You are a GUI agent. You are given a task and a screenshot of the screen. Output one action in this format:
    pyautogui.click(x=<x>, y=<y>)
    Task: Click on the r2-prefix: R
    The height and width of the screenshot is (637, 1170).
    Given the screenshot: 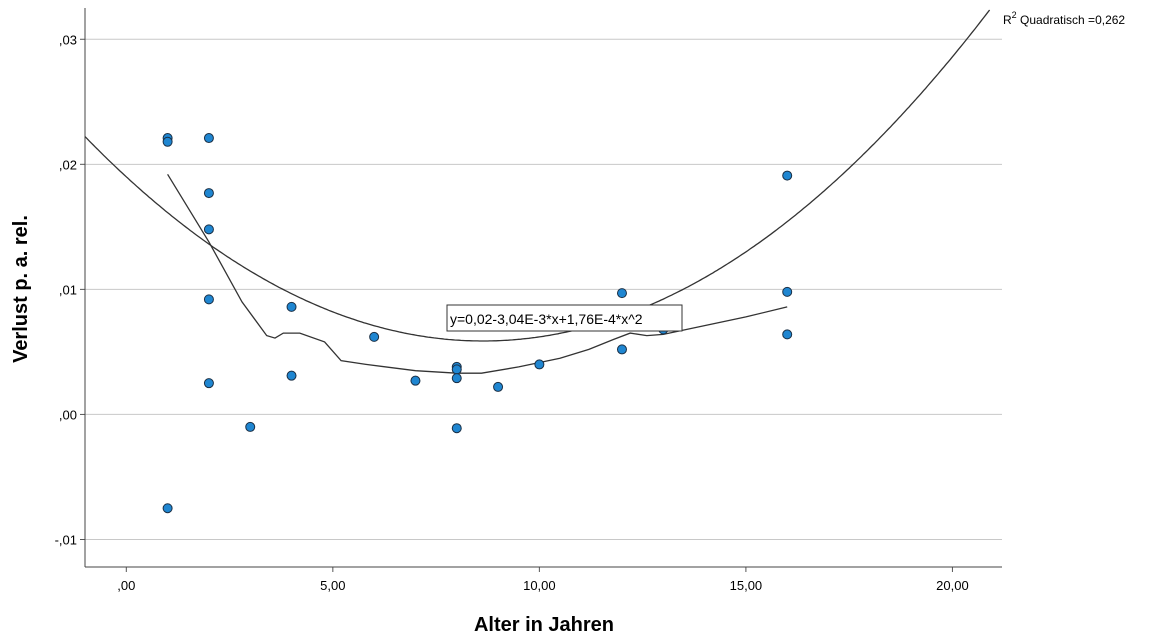 What is the action you would take?
    pyautogui.click(x=1007, y=20)
    